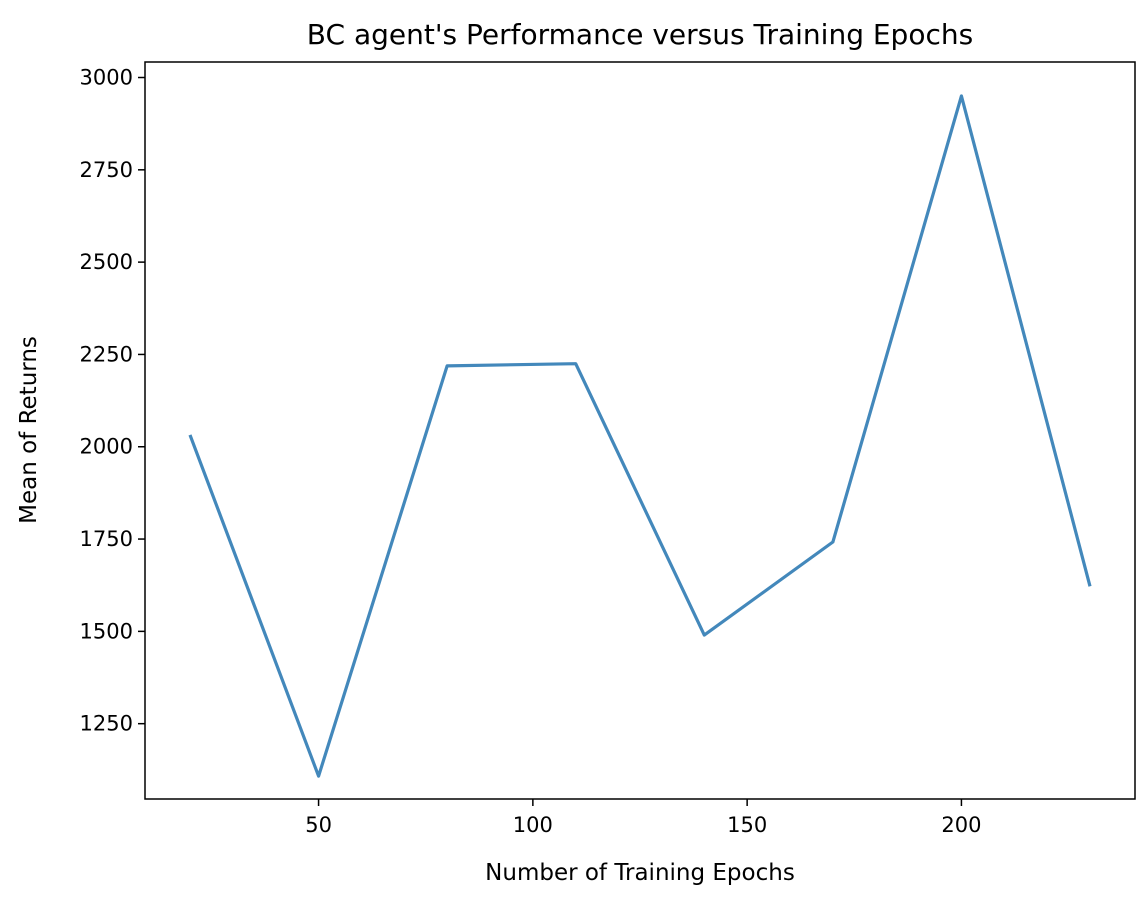 The image size is (1144, 898). I want to click on y-tick-label: 1250, so click(106, 724).